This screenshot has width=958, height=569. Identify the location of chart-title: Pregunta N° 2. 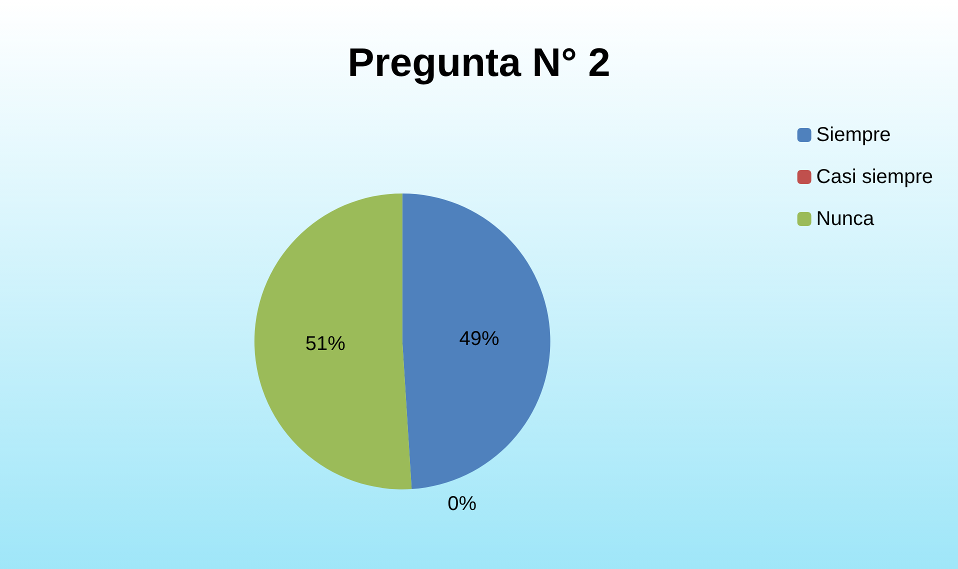
(479, 63).